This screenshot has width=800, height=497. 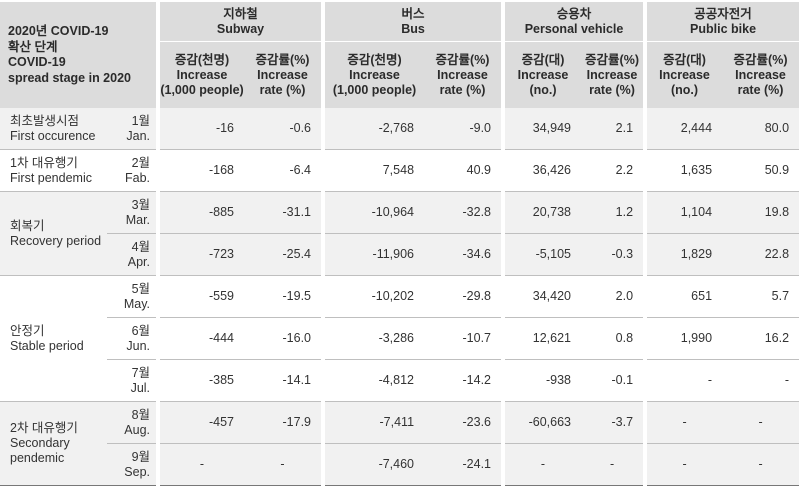 What do you see at coordinates (761, 129) in the screenshot?
I see `value-cell: 80.0` at bounding box center [761, 129].